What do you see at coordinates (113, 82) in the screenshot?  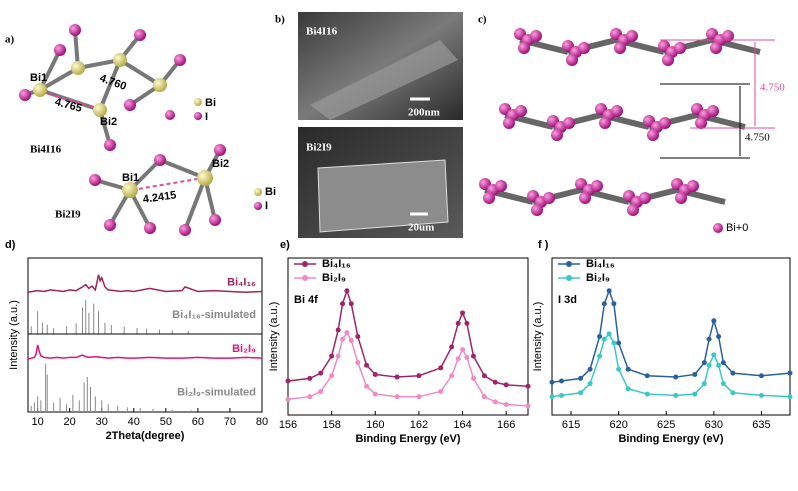 I see `distance-label: 4.760` at bounding box center [113, 82].